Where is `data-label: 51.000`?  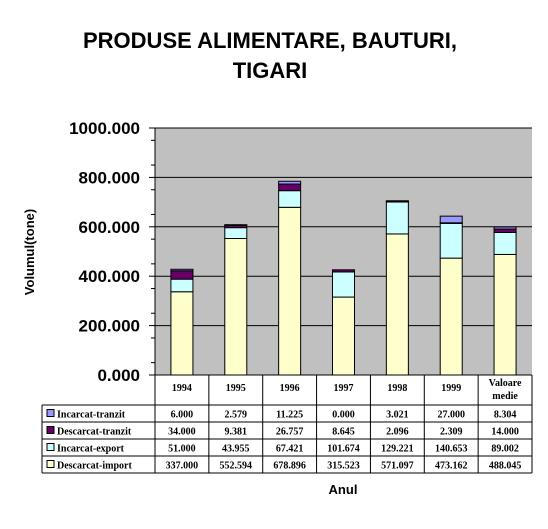
data-label: 51.000 is located at coordinates (182, 449).